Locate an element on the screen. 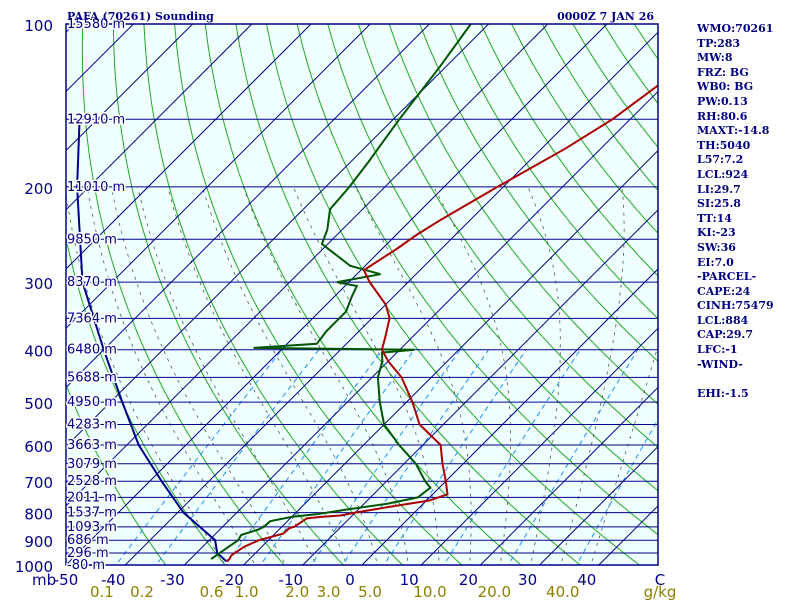  sounding-index: MAXT:-14.8 is located at coordinates (733, 131).